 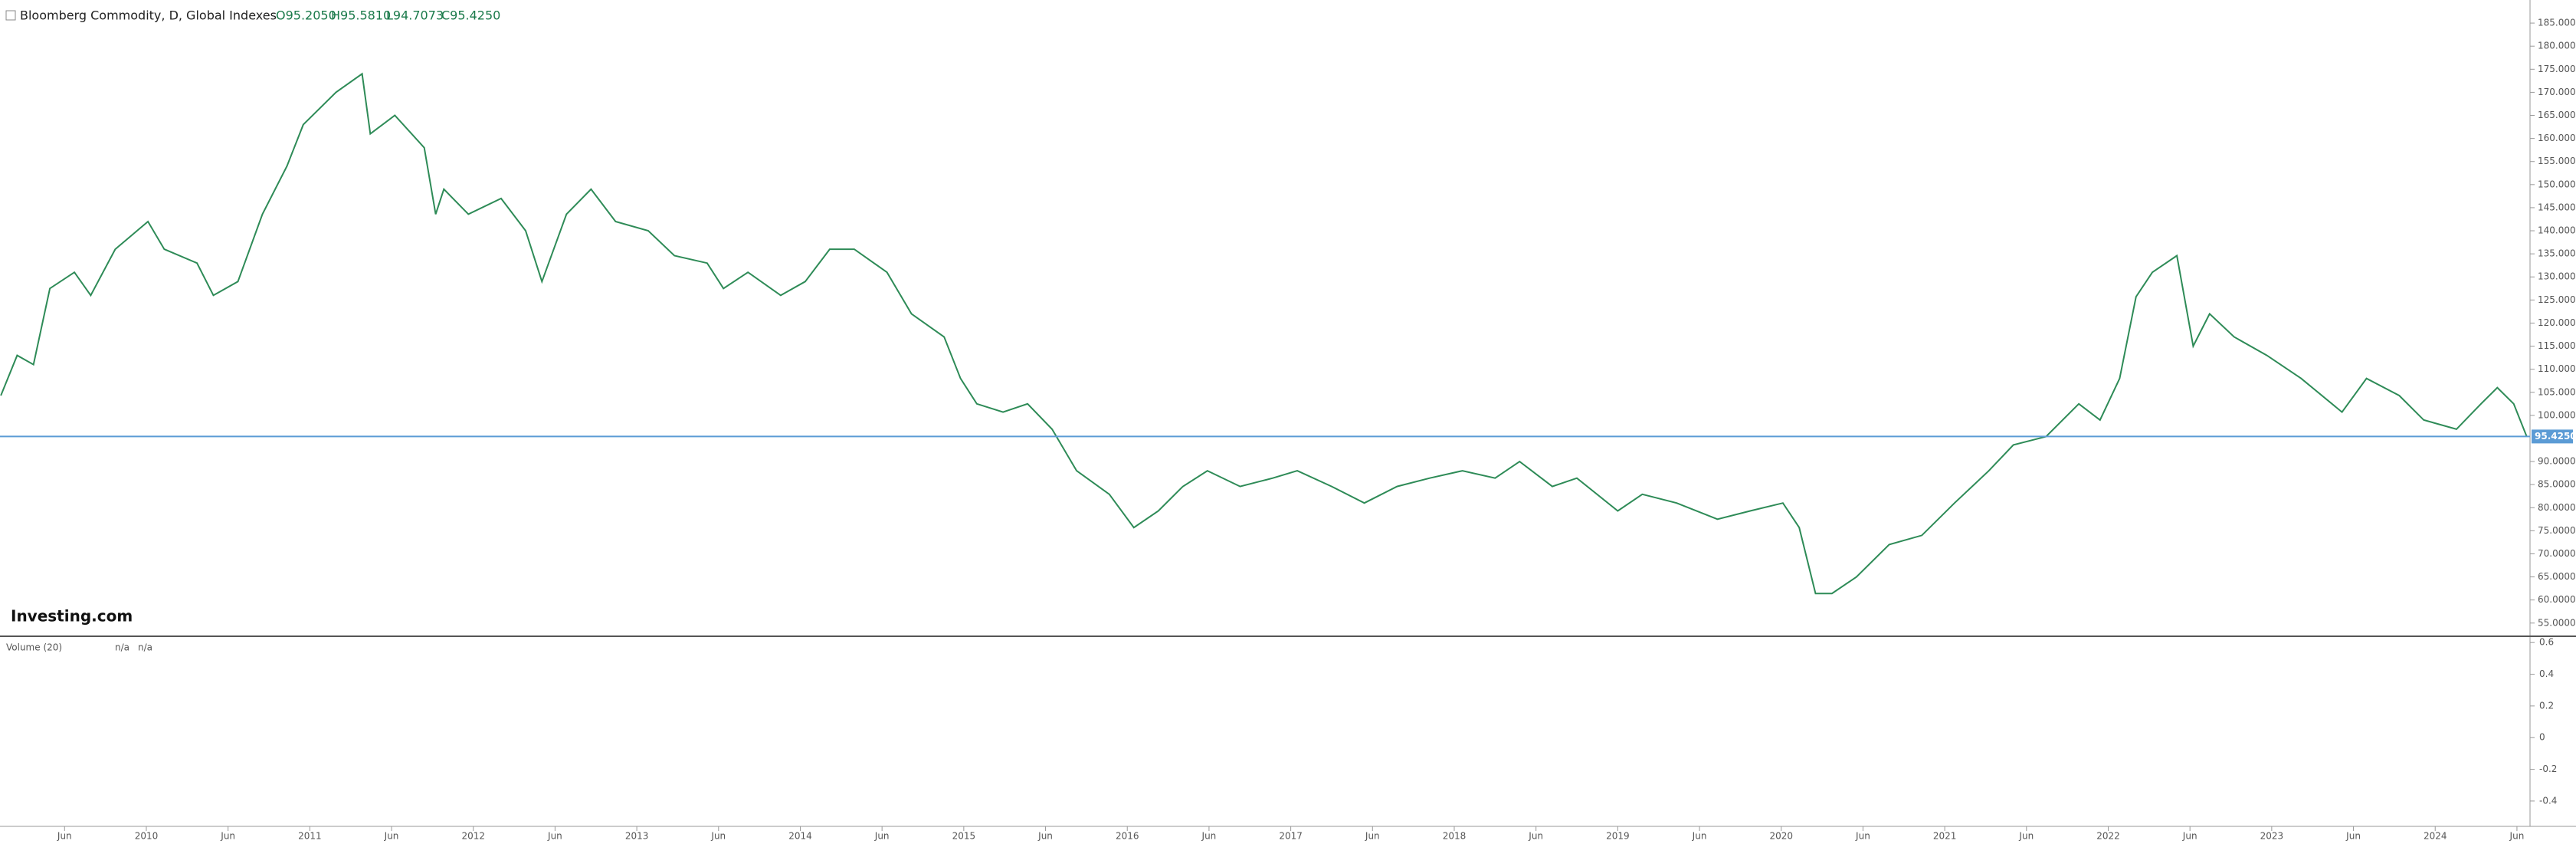 What do you see at coordinates (2435, 837) in the screenshot?
I see `x-tick-label: 2024` at bounding box center [2435, 837].